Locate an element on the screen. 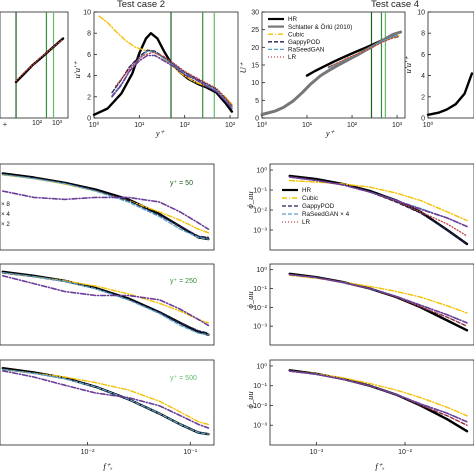 The width and height of the screenshot is (474, 474). test-case-4-spectrum-3-series-cubic is located at coordinates (378, 393).